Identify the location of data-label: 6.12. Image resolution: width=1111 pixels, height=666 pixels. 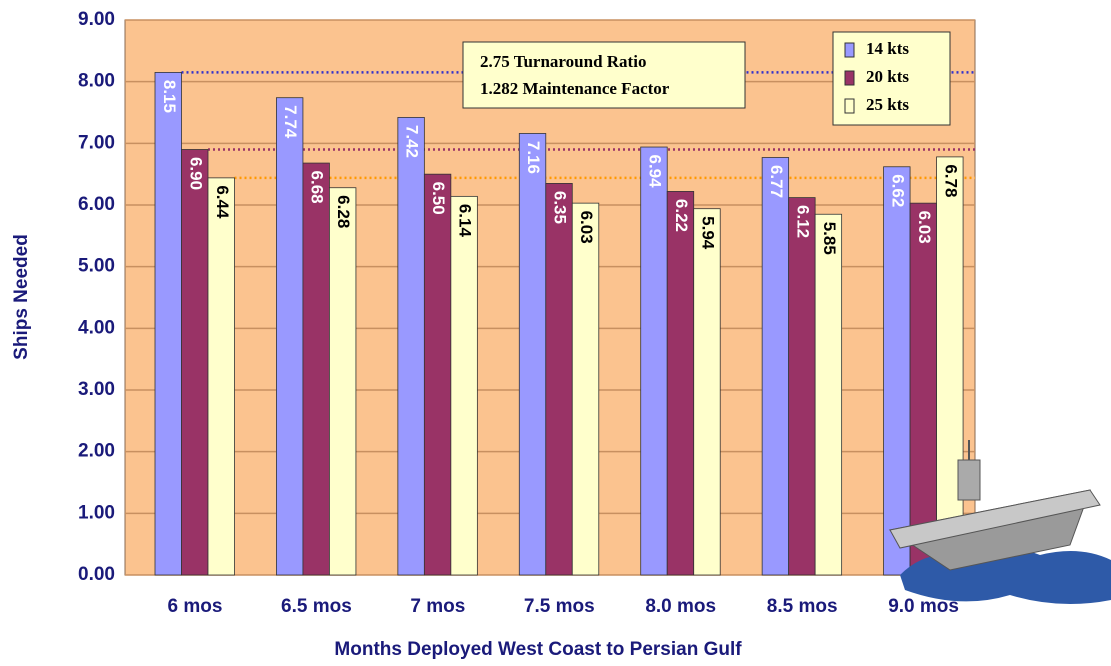
(802, 221).